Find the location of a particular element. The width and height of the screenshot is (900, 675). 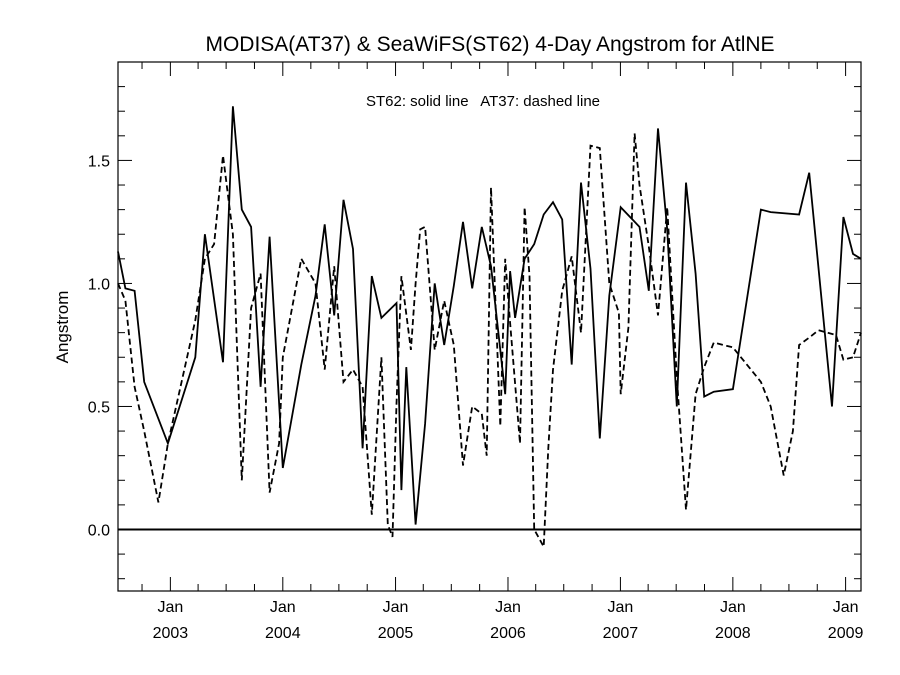

x-tick-year-label: 2008 is located at coordinates (733, 633).